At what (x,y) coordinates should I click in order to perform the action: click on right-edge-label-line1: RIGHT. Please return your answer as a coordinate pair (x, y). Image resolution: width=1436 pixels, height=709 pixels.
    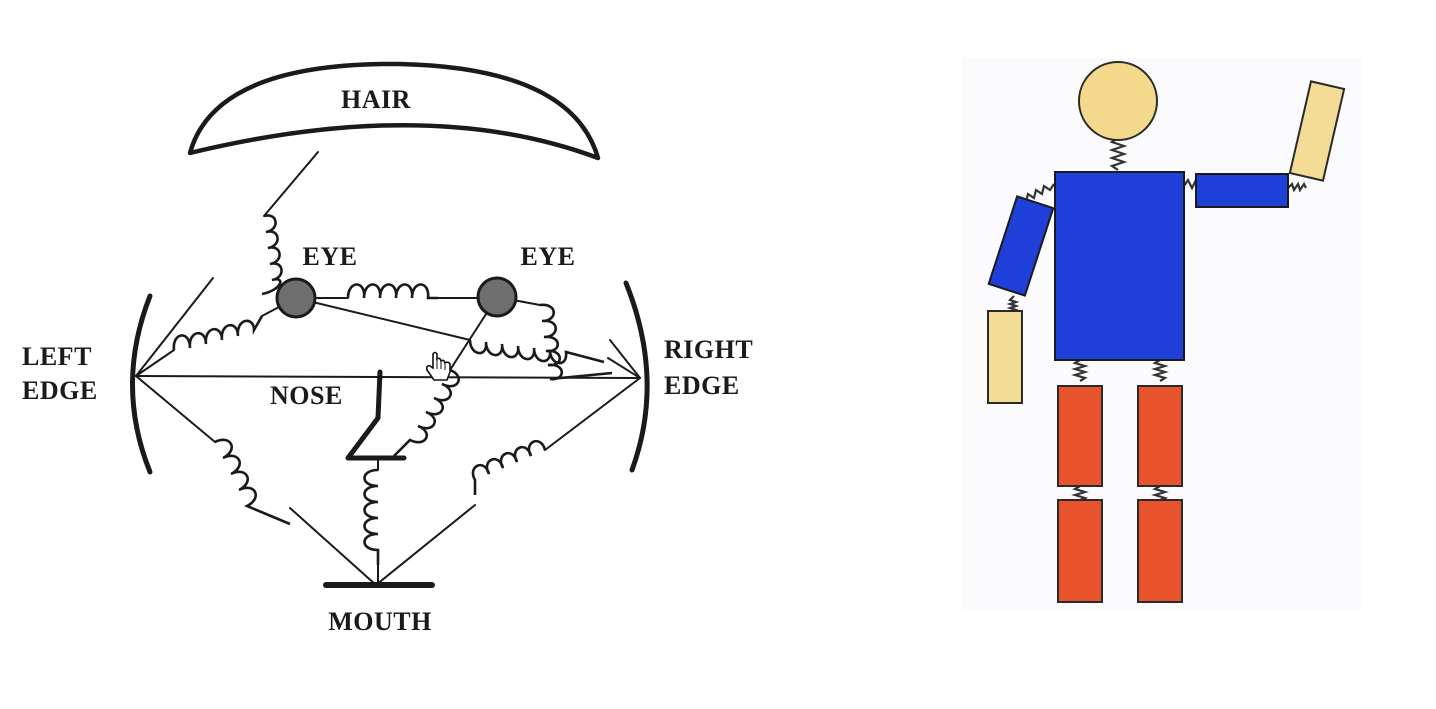
    Looking at the image, I should click on (708, 349).